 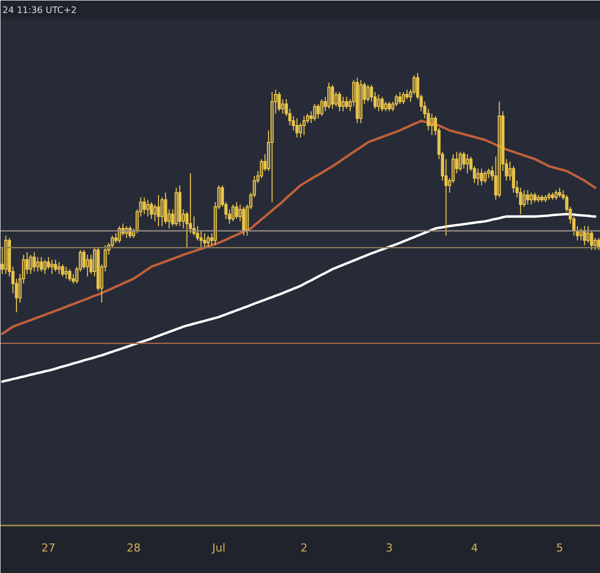 I want to click on text: 24 11:36 UTC+2, so click(x=39, y=11).